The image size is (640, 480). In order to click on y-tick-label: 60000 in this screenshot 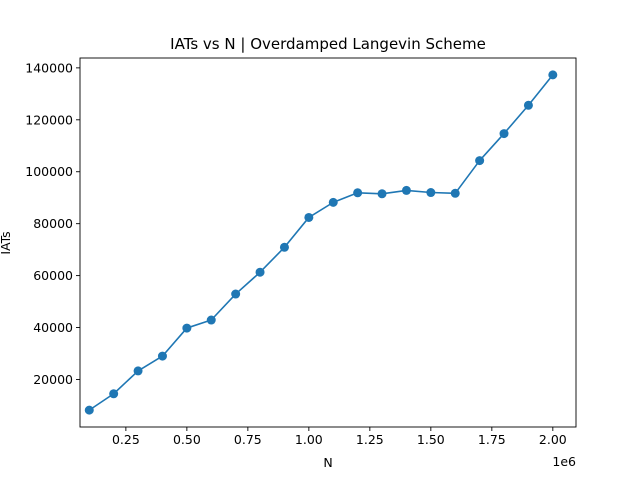, I will do `click(53, 275)`.